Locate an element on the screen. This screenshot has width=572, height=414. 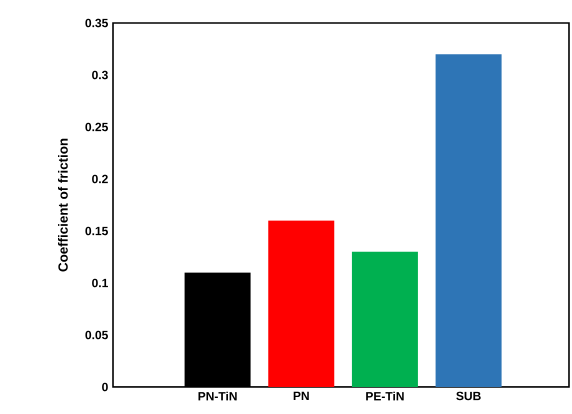
x-tick-label: SUB is located at coordinates (468, 396).